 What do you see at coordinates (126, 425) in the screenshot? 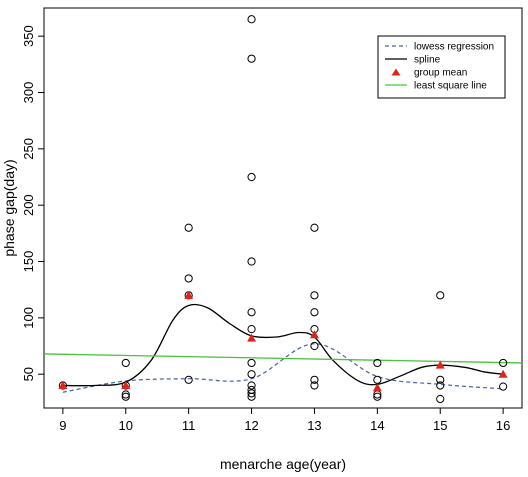
I see `x-tick-label: 10` at bounding box center [126, 425].